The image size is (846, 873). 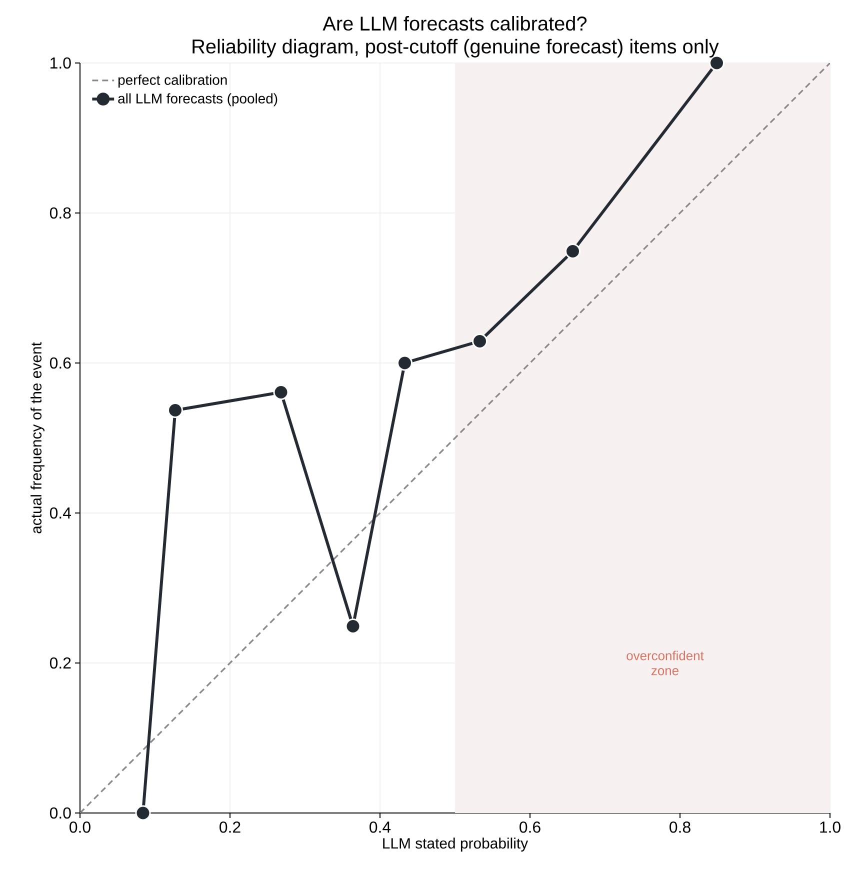 I want to click on x-tick-label: 0.2, so click(x=230, y=827).